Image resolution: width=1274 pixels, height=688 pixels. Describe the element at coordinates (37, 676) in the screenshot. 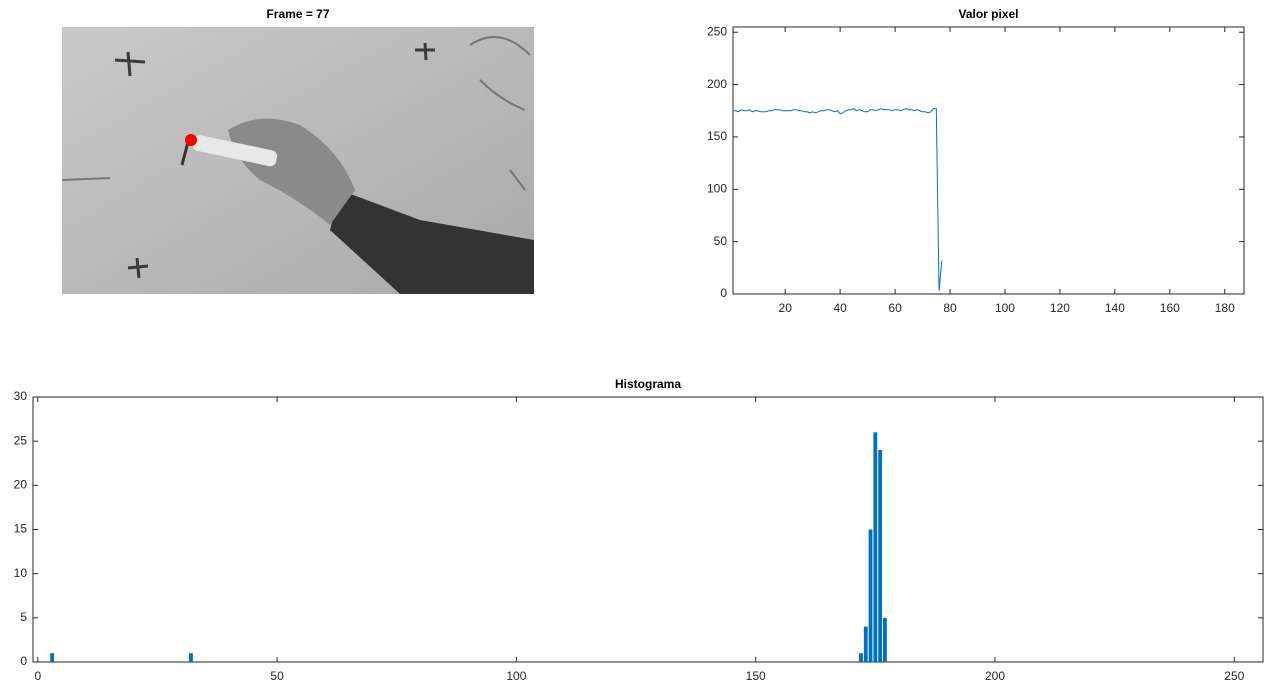

I see `x-tick-label: 0` at that location.